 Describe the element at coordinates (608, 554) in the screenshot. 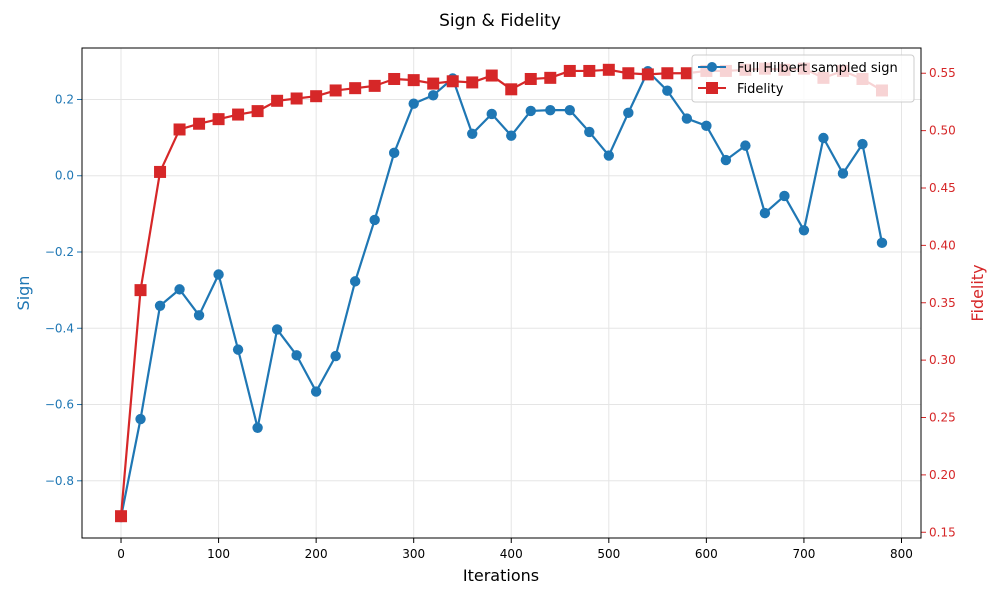

I see `x-tick-label: 500` at that location.